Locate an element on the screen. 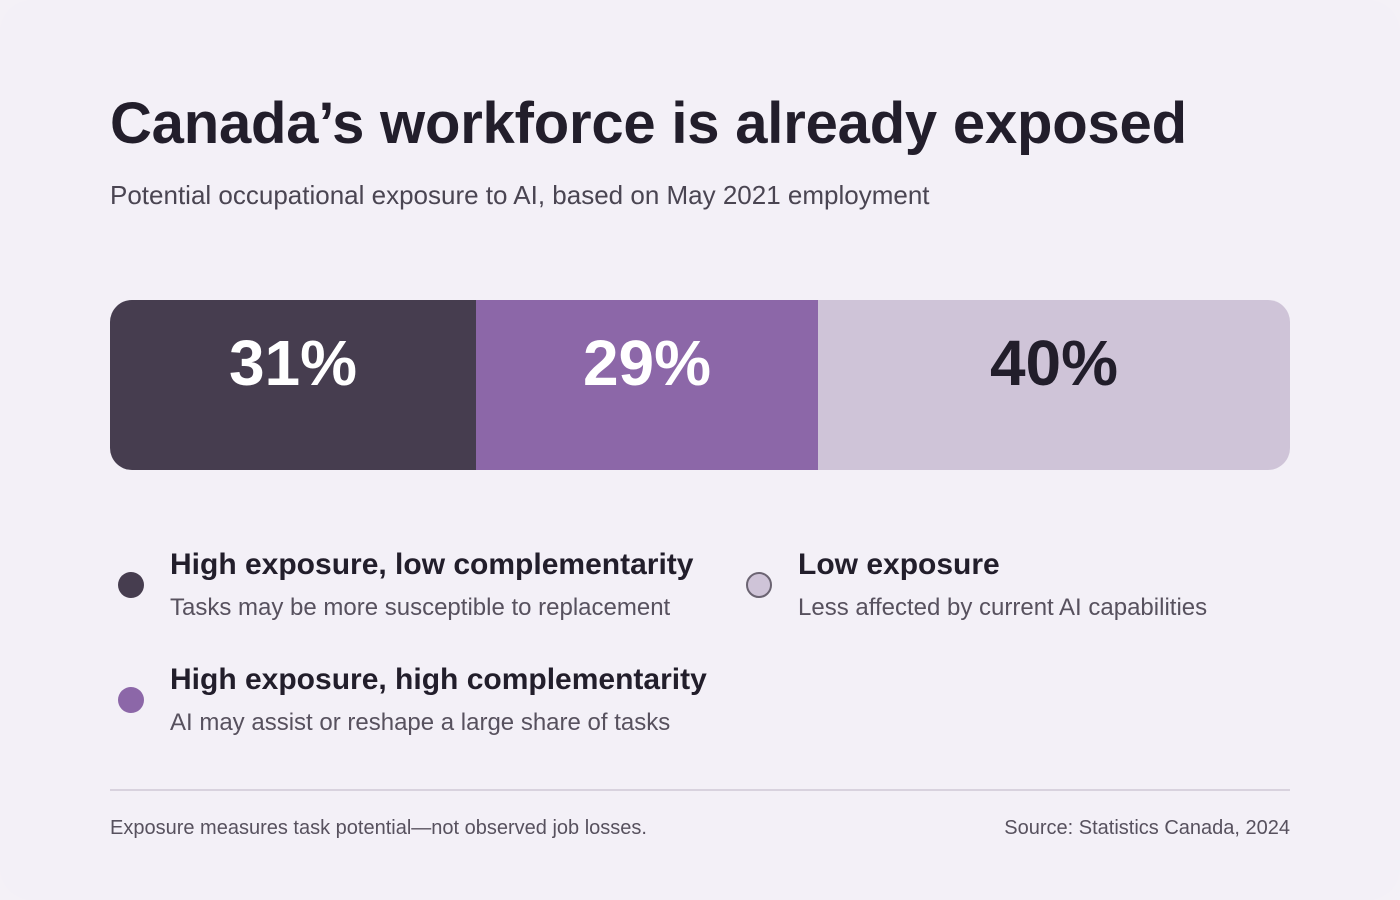  footer-divider is located at coordinates (700, 790).